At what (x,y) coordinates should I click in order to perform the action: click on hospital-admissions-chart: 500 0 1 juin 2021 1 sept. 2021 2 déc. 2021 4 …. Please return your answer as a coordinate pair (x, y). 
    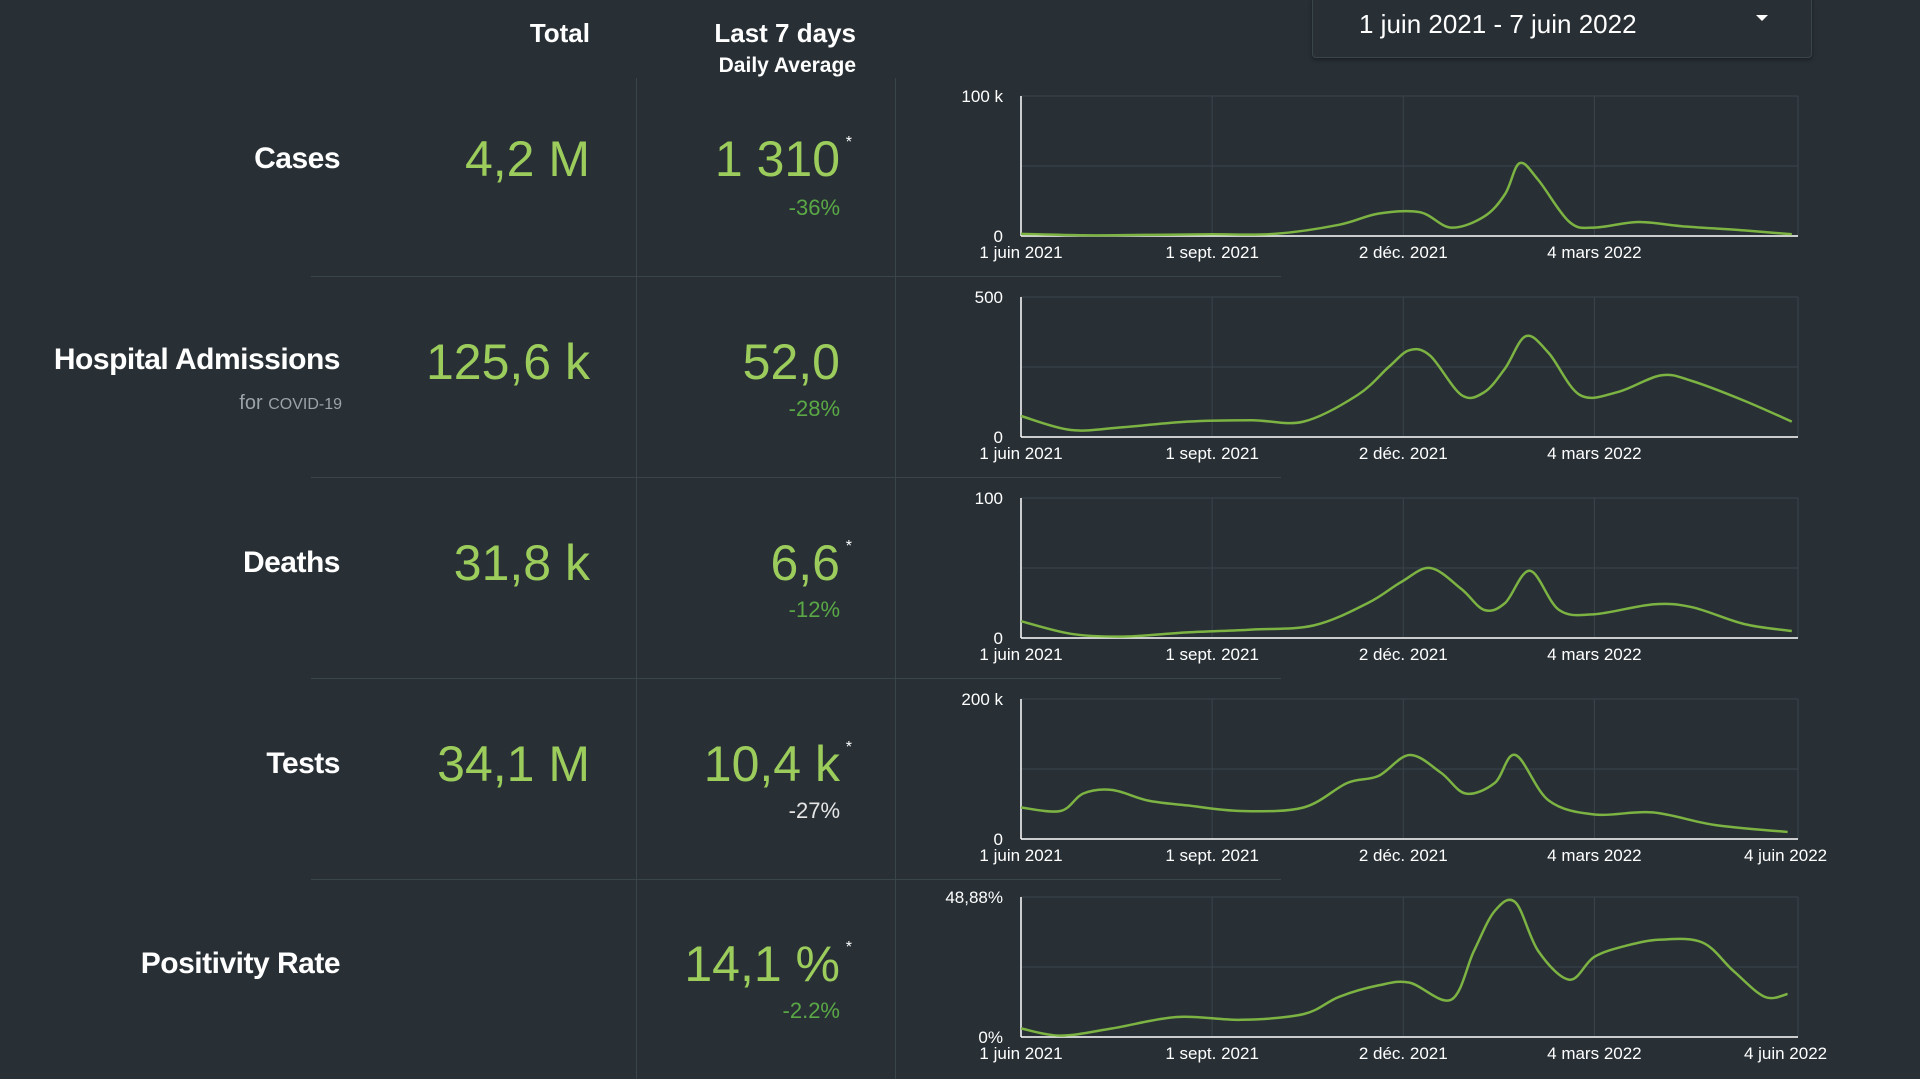
    Looking at the image, I should click on (1430, 379).